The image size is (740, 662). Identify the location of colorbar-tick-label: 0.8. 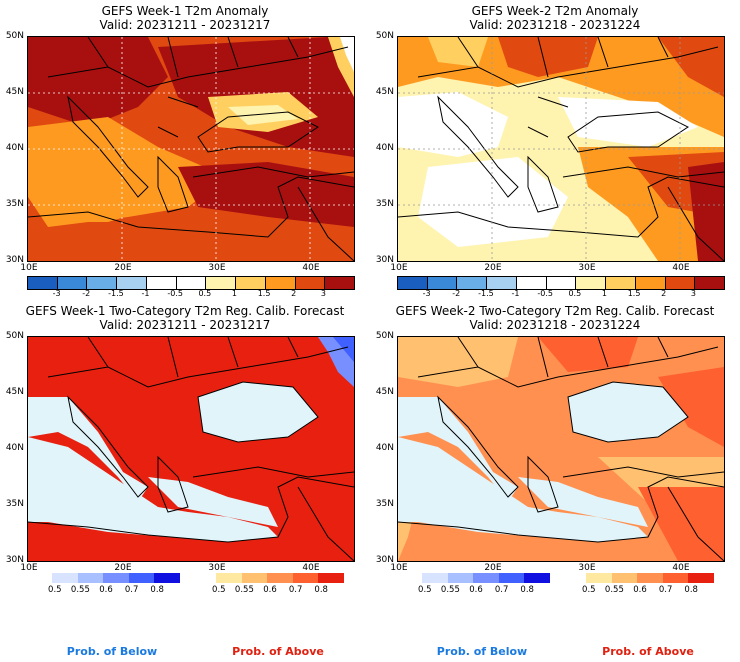
(691, 590).